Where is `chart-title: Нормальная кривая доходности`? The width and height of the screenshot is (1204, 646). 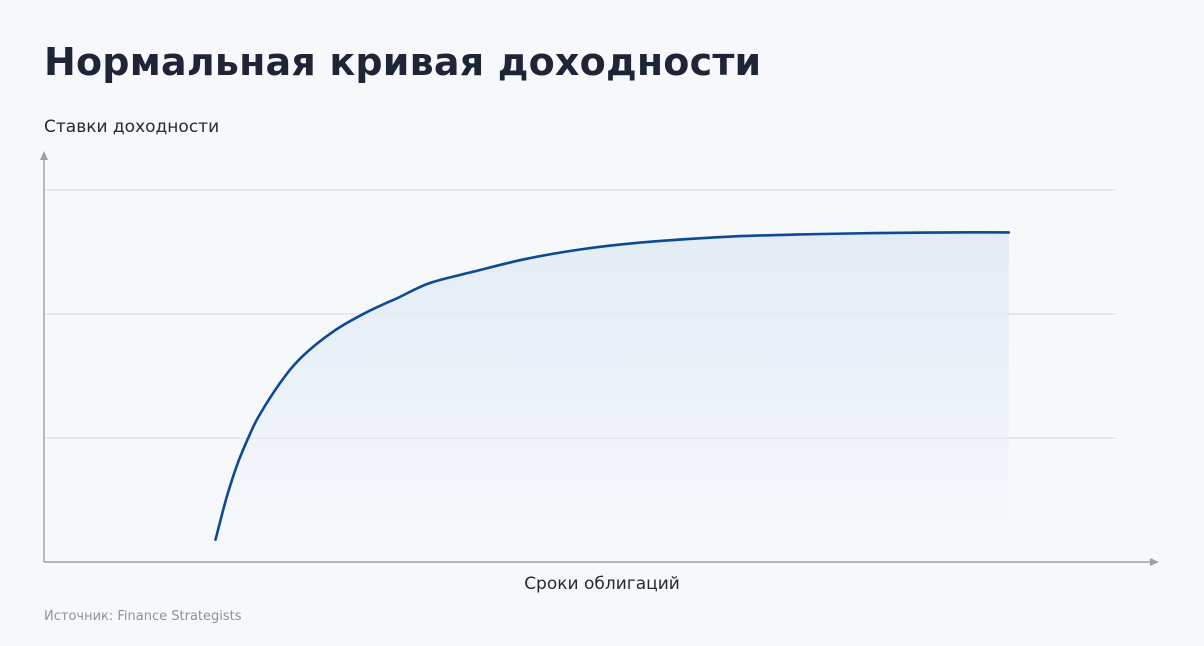 chart-title: Нормальная кривая доходности is located at coordinates (403, 62).